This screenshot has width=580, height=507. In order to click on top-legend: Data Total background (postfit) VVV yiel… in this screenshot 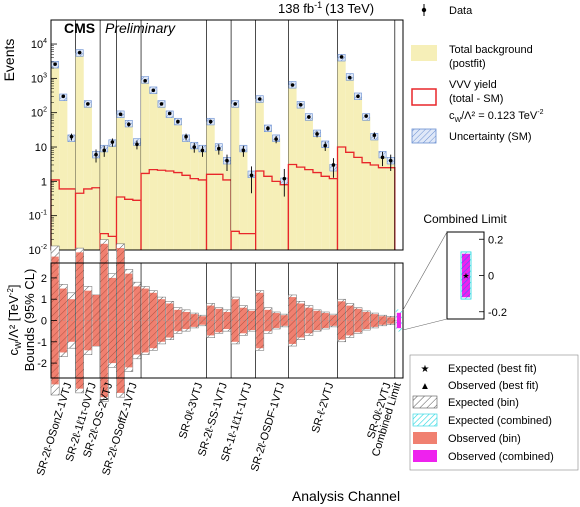, I will do `click(477, 74)`.